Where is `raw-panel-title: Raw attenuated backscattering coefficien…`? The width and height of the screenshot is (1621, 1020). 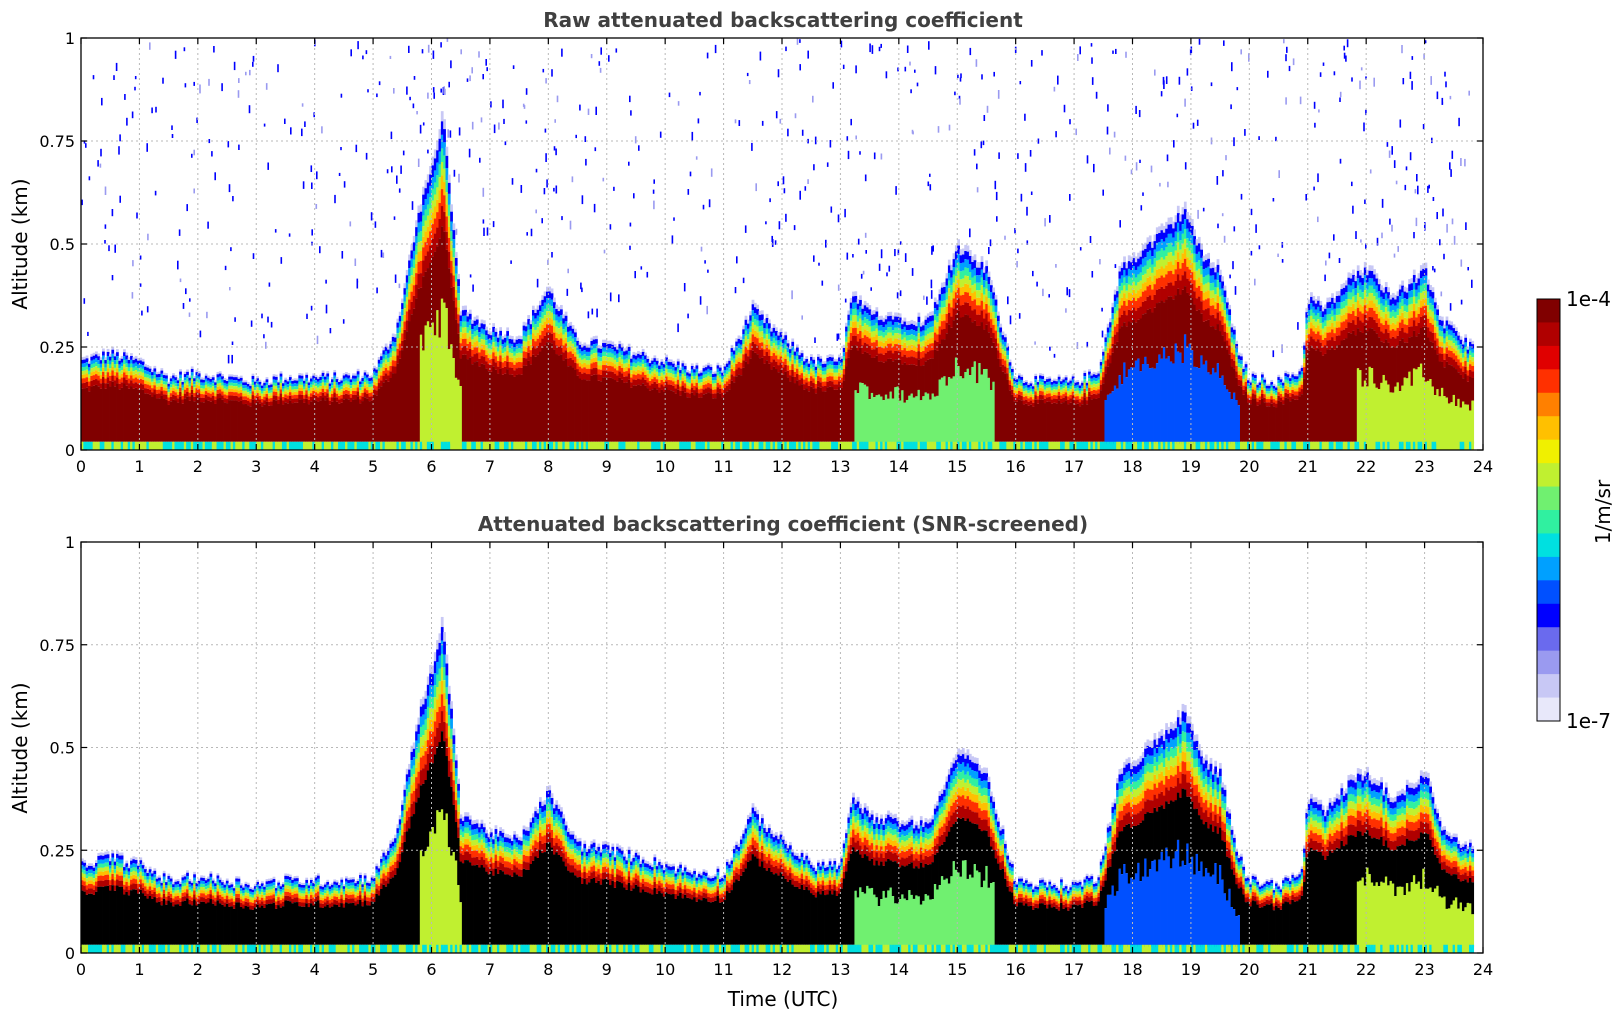
raw-panel-title: Raw attenuated backscattering coefficien… is located at coordinates (783, 20).